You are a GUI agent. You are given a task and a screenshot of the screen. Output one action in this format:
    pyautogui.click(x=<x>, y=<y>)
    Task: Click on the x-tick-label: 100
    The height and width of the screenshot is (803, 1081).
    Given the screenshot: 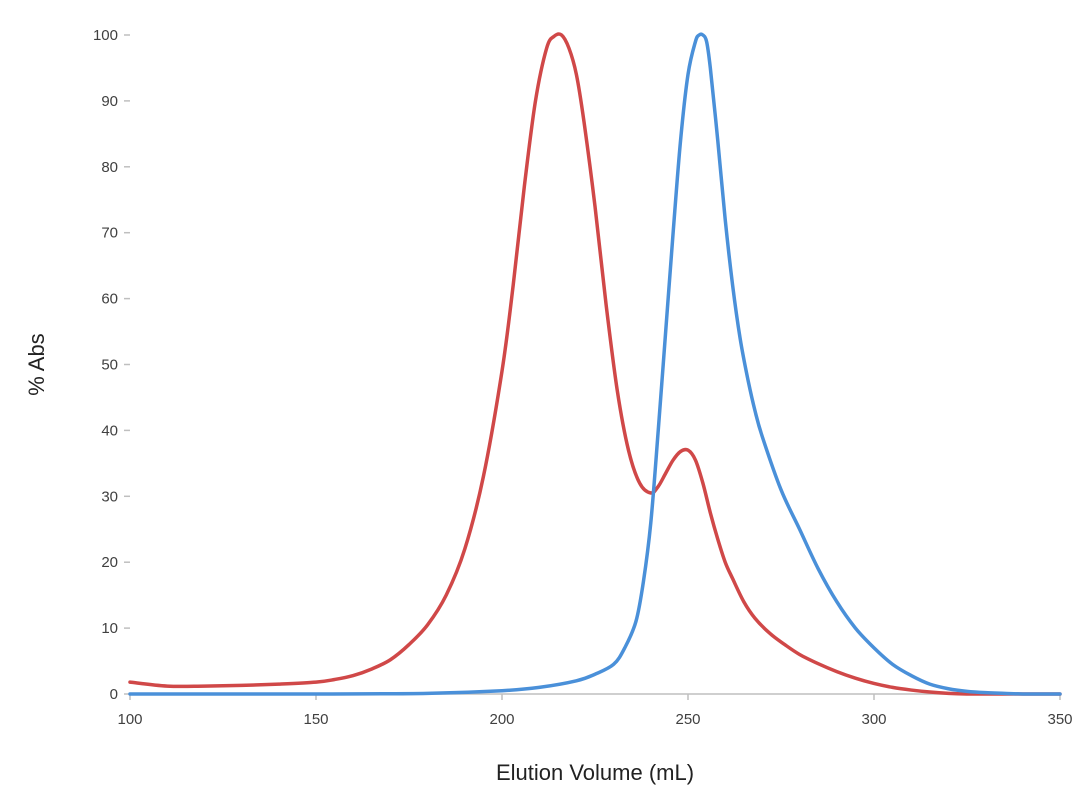 What is the action you would take?
    pyautogui.click(x=129, y=719)
    